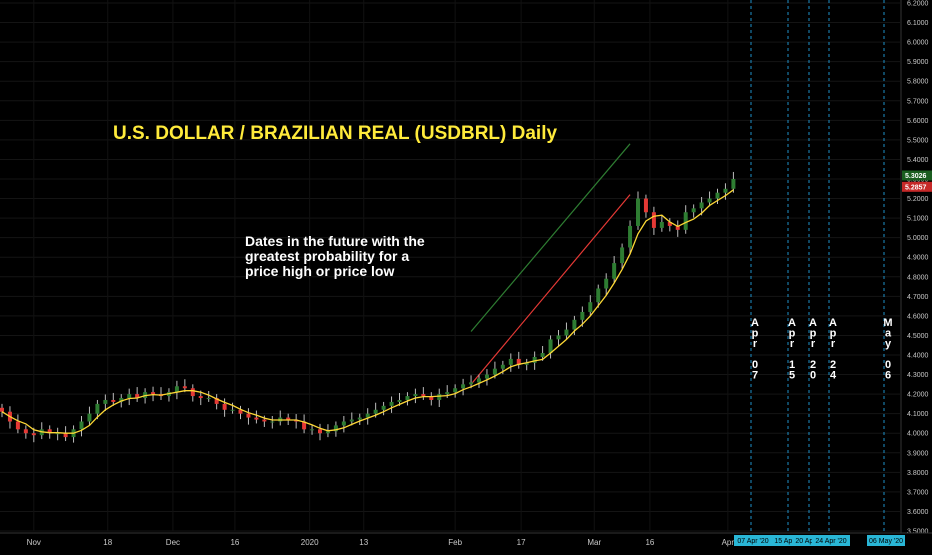 The height and width of the screenshot is (555, 932). I want to click on y-tick-label: 5.2000, so click(918, 199).